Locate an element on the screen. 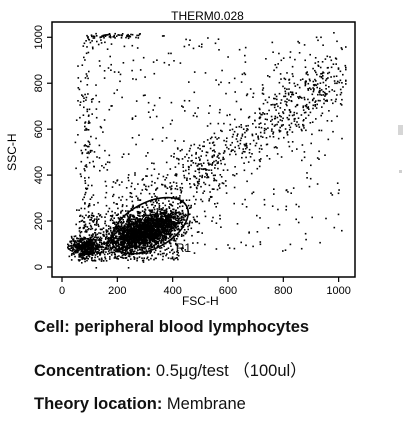  y-axis-label: SSC-H is located at coordinates (12, 151).